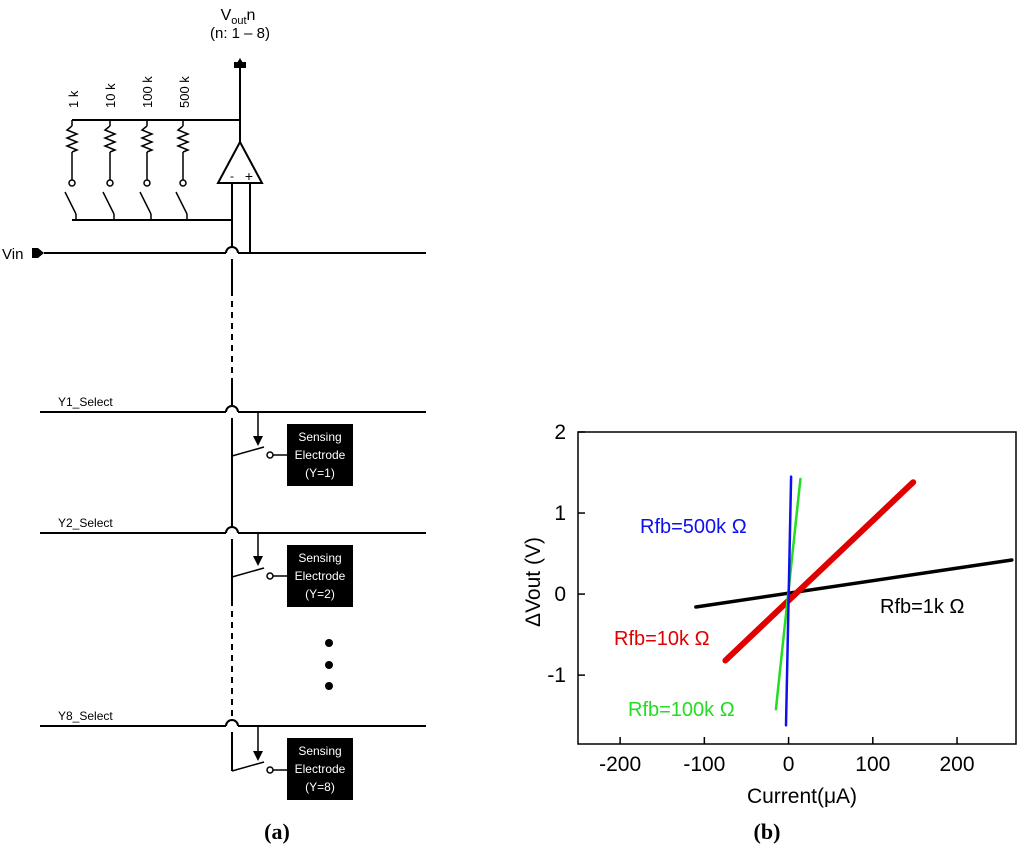 The image size is (1024, 846). Describe the element at coordinates (233, 754) in the screenshot. I see `row-y8: Y8_Select Sensing Electrode (Y=8)` at that location.